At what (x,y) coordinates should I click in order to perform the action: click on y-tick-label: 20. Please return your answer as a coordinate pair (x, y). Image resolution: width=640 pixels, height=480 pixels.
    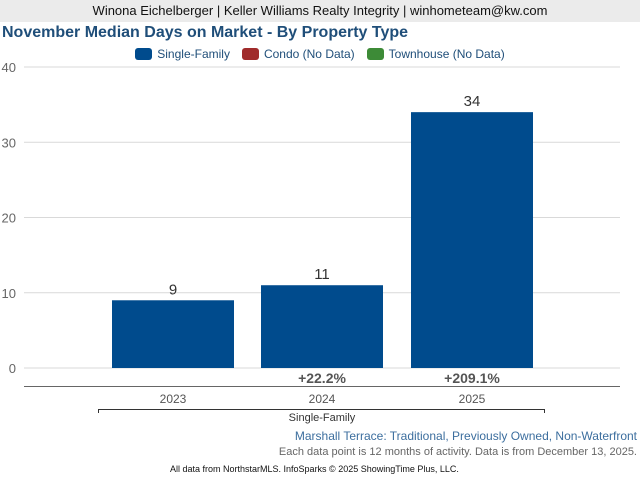
    Looking at the image, I should click on (9, 218).